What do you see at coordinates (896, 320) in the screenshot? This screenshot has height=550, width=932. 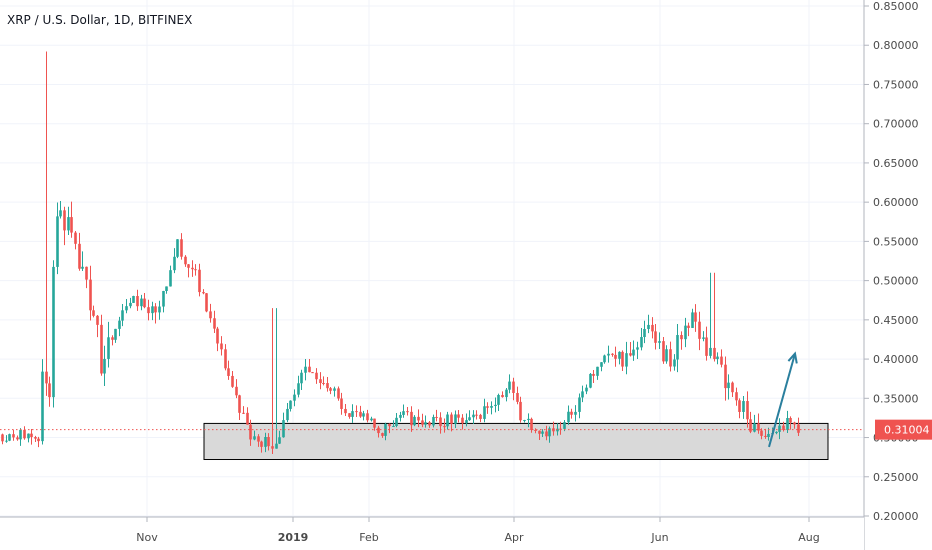 I see `y-tick-label: 0.45000` at bounding box center [896, 320].